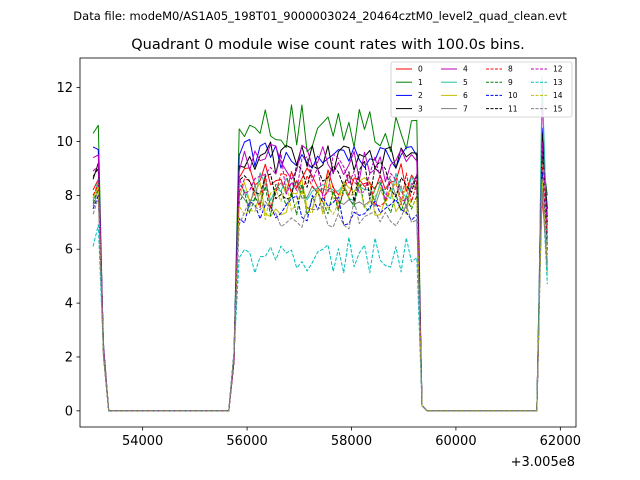  Describe the element at coordinates (64, 142) in the screenshot. I see `y-tick-label: 10` at that location.